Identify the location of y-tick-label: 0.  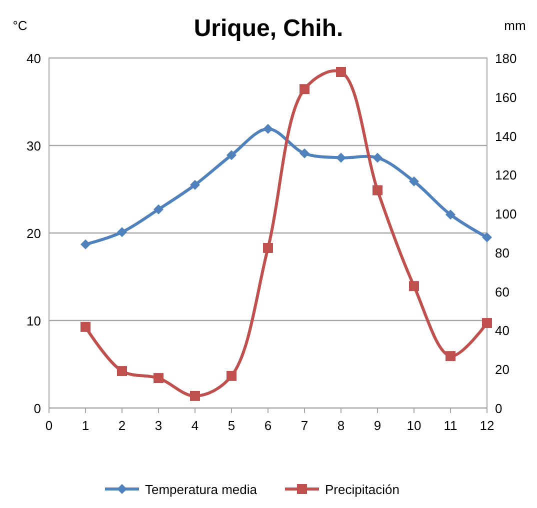
(37, 408).